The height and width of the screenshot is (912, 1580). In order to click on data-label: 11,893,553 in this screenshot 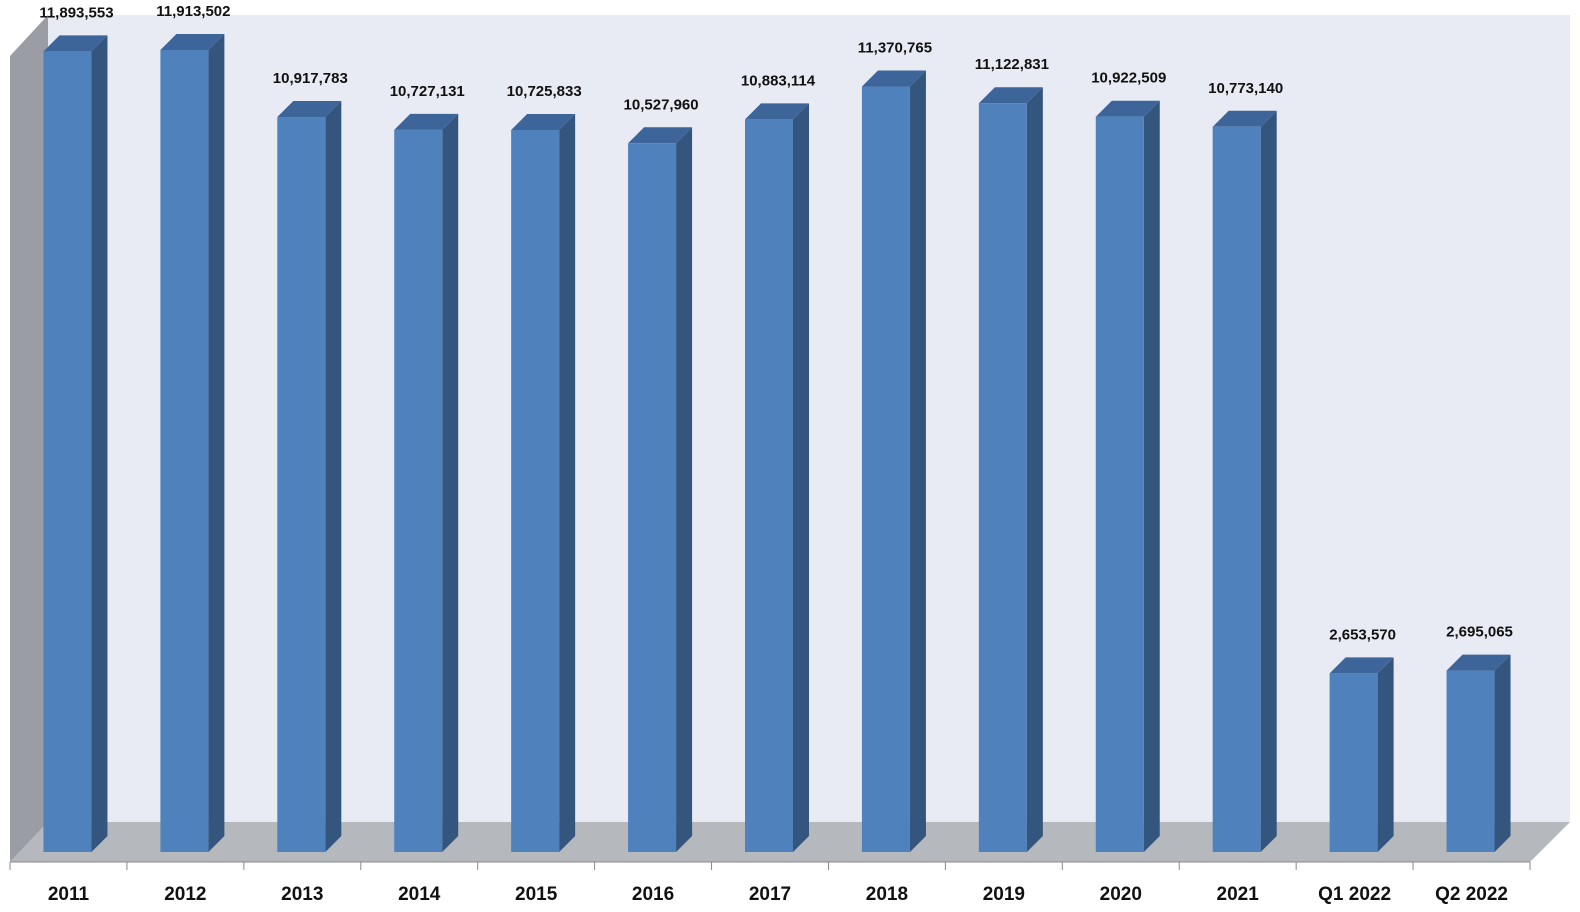, I will do `click(76, 12)`.